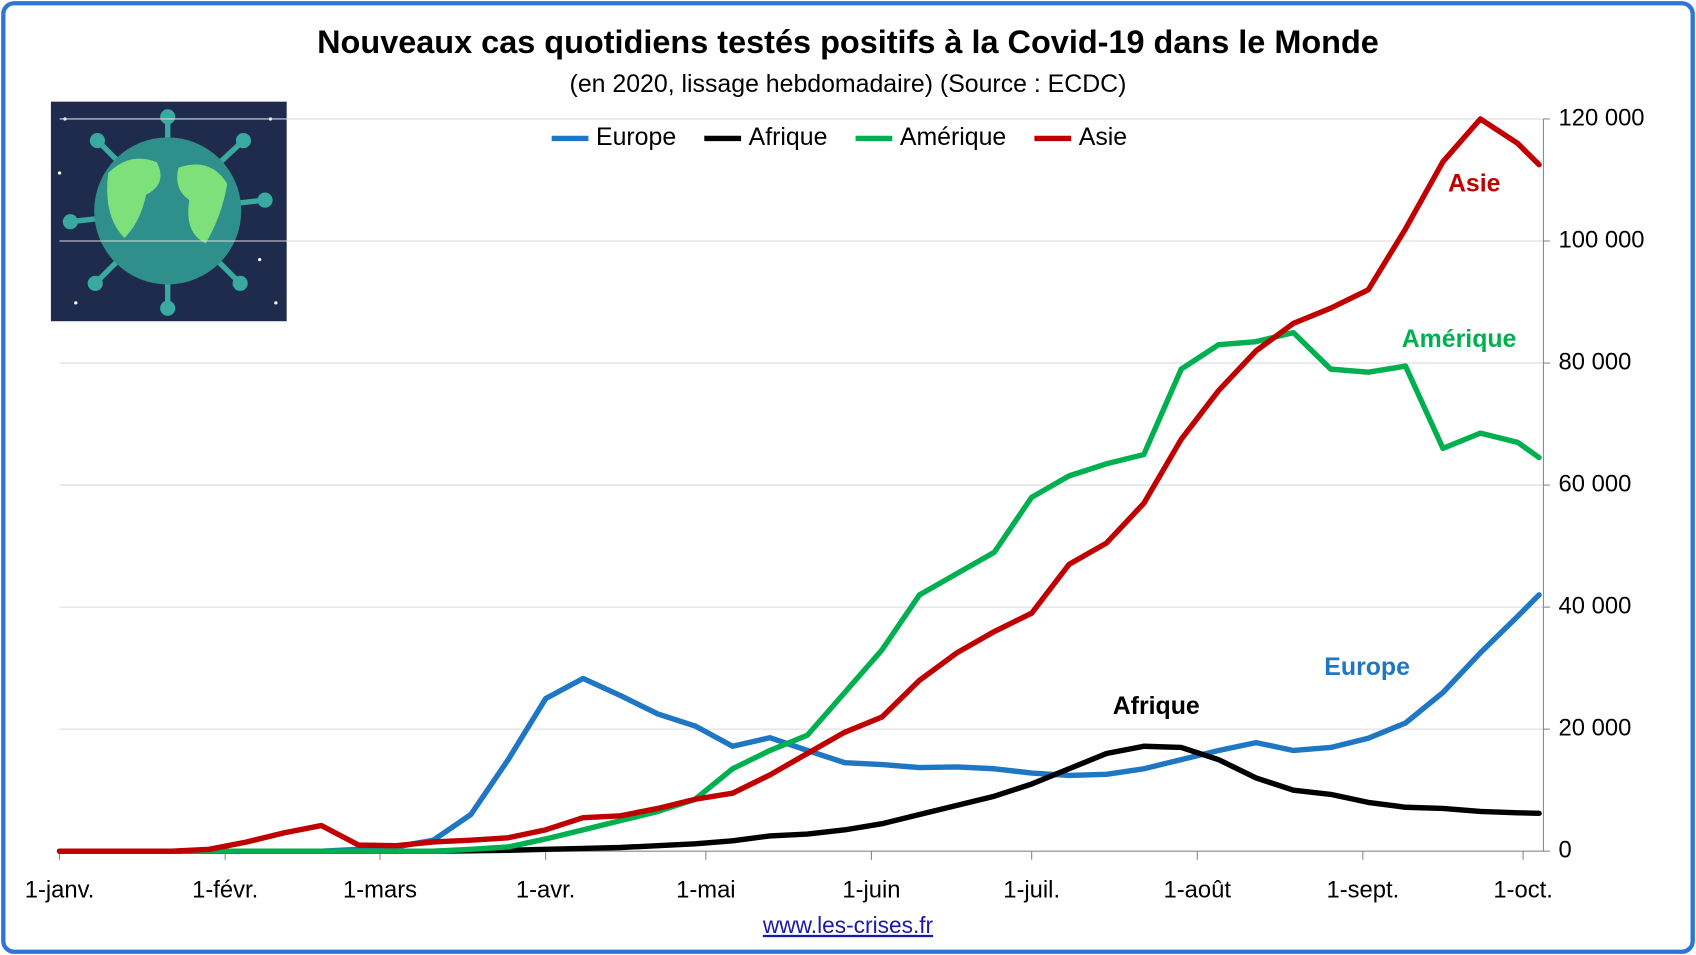 Image resolution: width=1696 pixels, height=955 pixels. Describe the element at coordinates (788, 137) in the screenshot. I see `legend-label: Afrique` at that location.